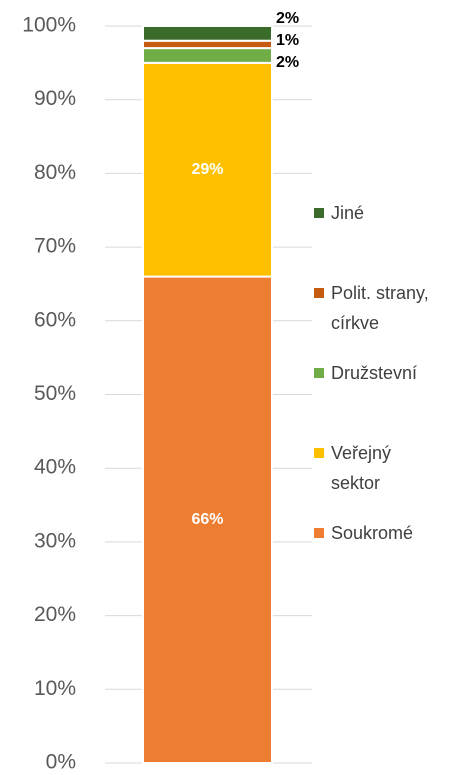  What do you see at coordinates (361, 468) in the screenshot?
I see `legend-label: Veřejný sektor` at bounding box center [361, 468].